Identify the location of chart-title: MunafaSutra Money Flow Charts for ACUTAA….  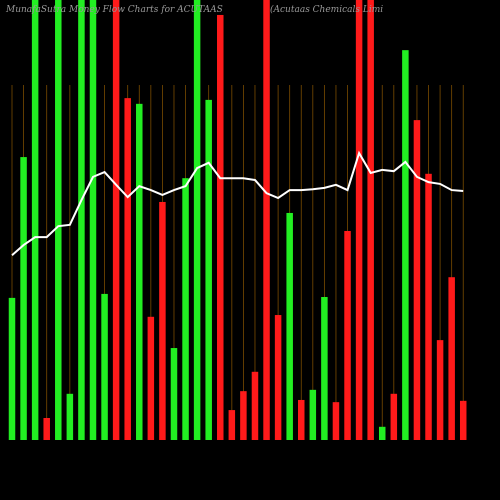
(114, 10).